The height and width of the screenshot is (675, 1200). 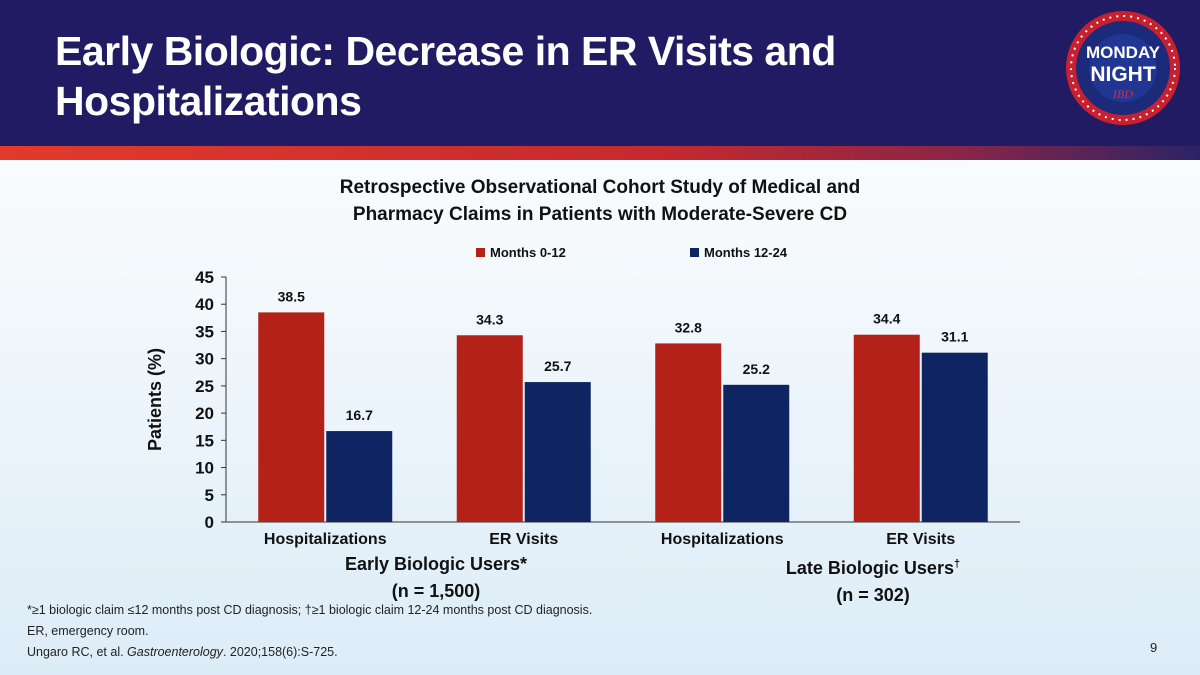 I want to click on y-tick-label: 40, so click(x=204, y=304).